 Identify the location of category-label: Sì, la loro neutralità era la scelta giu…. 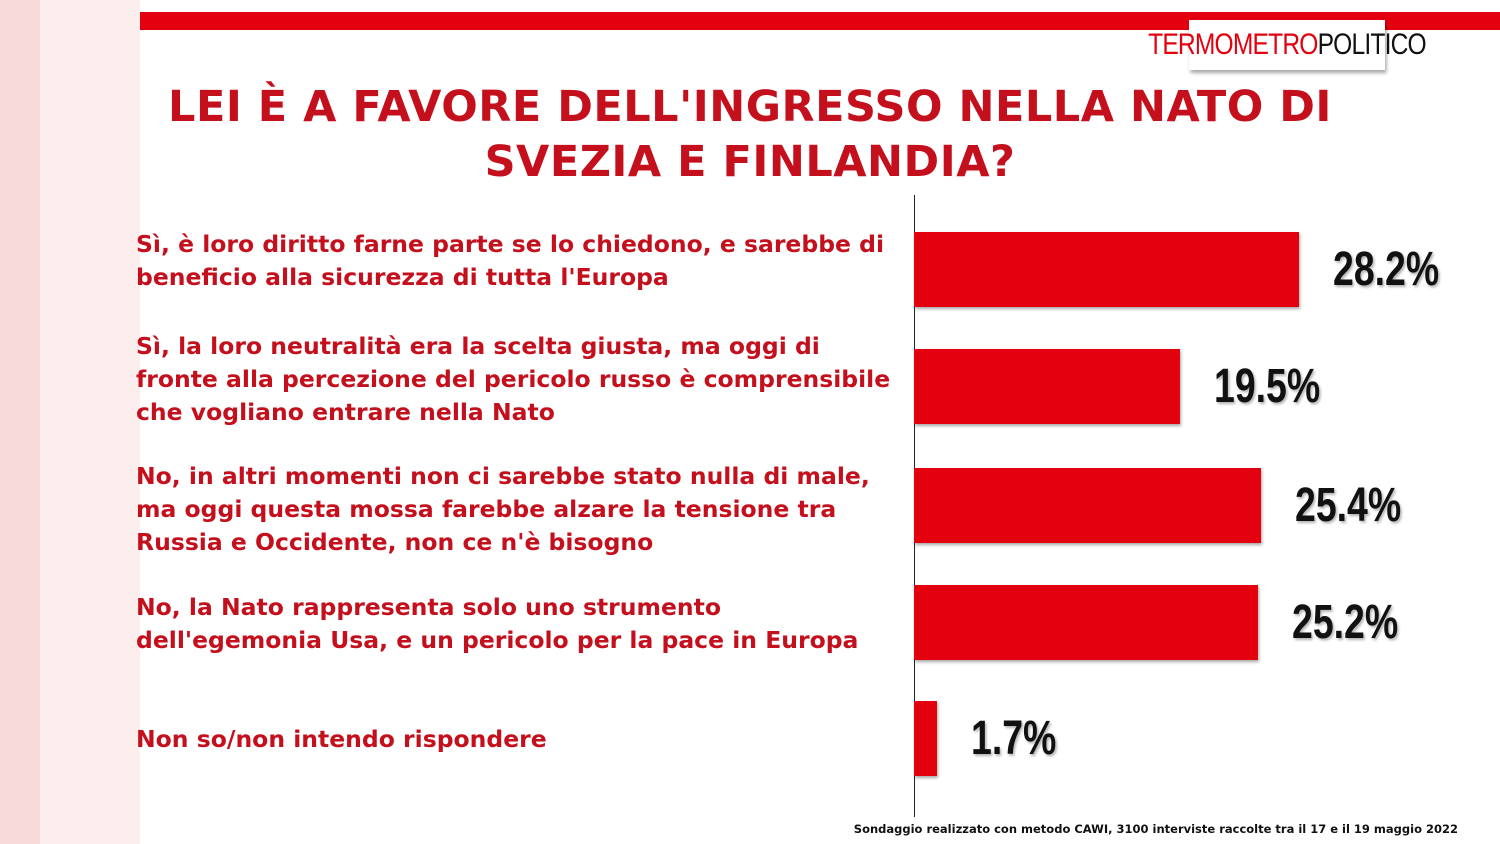
(513, 379).